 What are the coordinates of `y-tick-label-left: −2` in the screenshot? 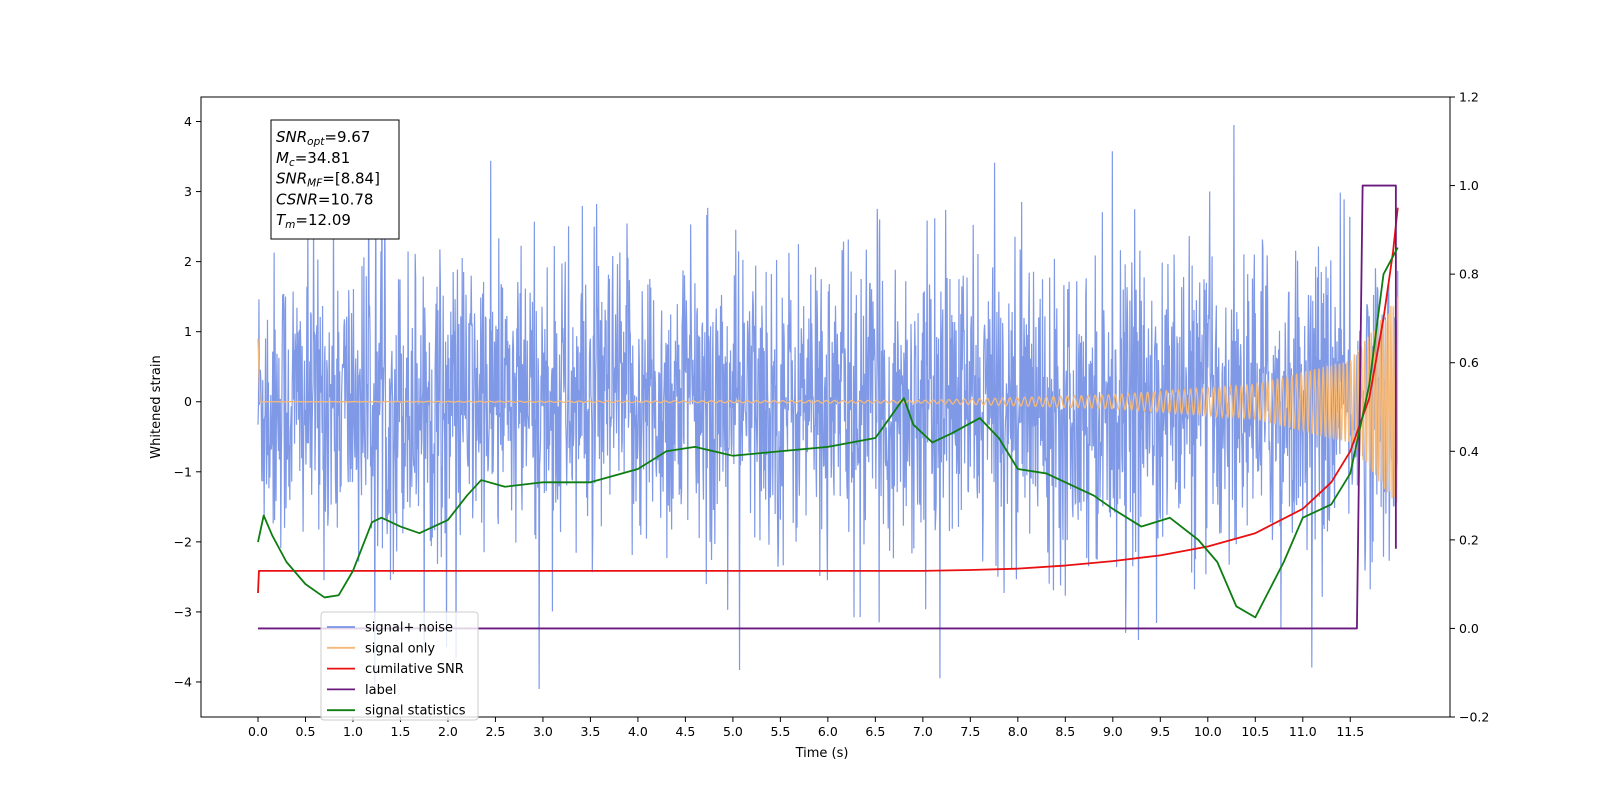 It's located at (183, 541).